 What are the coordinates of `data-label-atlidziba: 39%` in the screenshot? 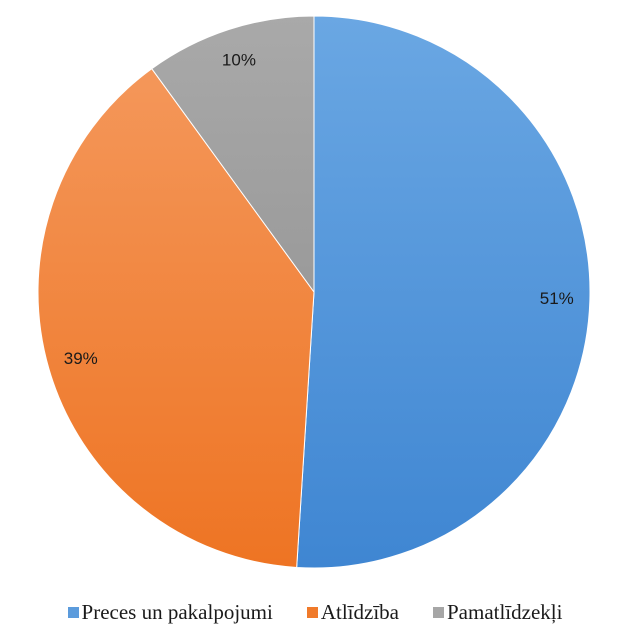 It's located at (81, 358).